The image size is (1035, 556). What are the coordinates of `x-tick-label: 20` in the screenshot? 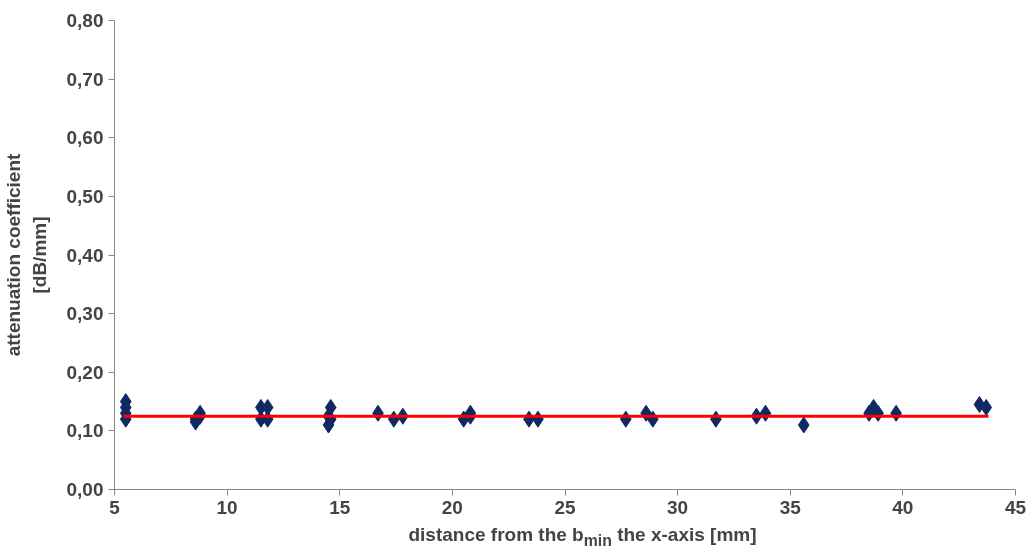 It's located at (452, 507).